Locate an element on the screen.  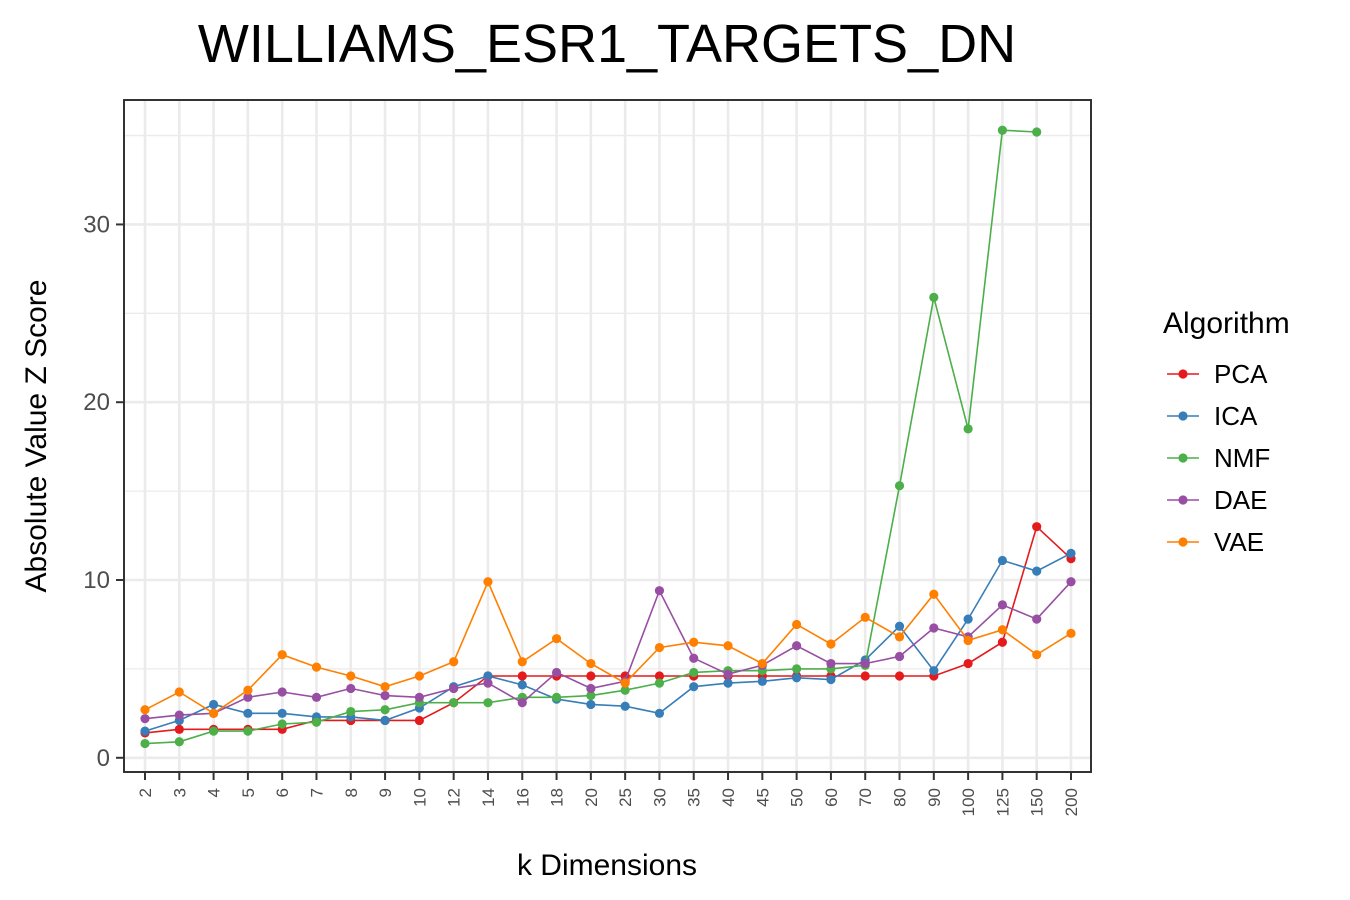
series-line-ica is located at coordinates (608, 642).